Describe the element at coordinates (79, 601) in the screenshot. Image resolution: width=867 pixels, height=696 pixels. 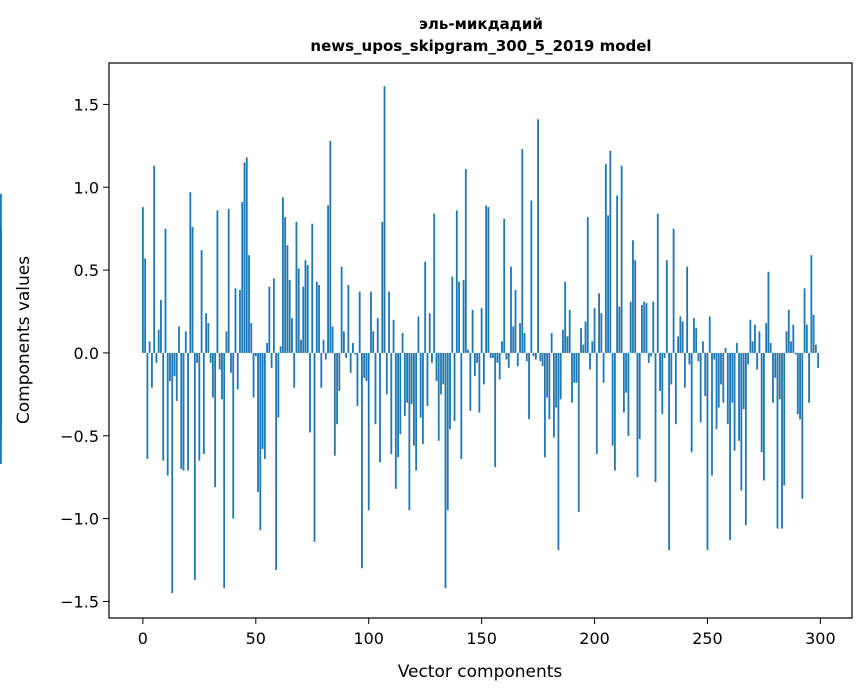
I see `y-tick-label: −1.5` at that location.